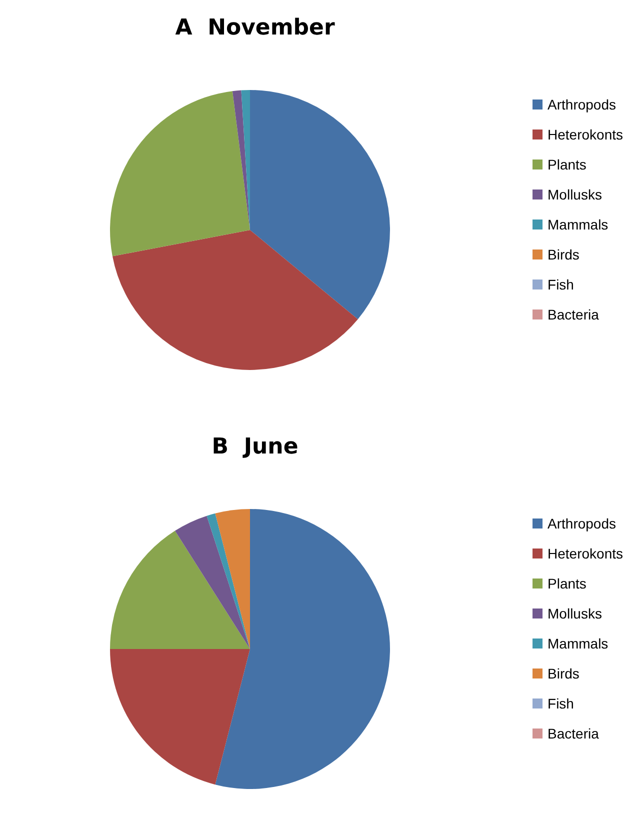 The image size is (638, 838). I want to click on chart-title: A November, so click(255, 28).